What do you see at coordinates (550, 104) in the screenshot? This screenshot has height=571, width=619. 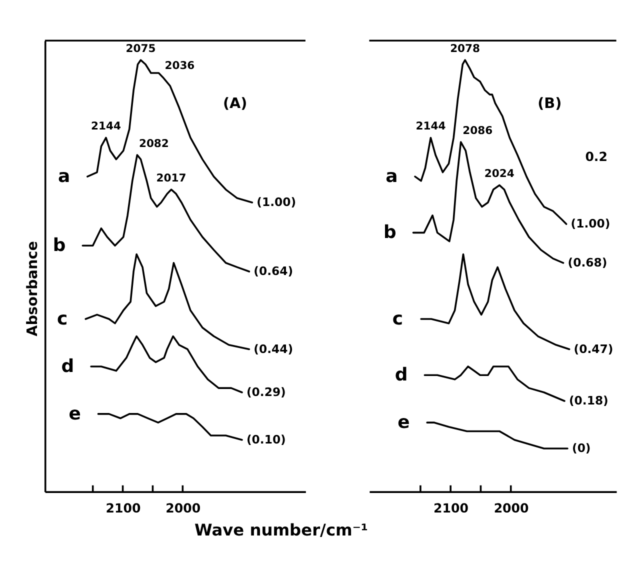 I see `annotation: (B)` at bounding box center [550, 104].